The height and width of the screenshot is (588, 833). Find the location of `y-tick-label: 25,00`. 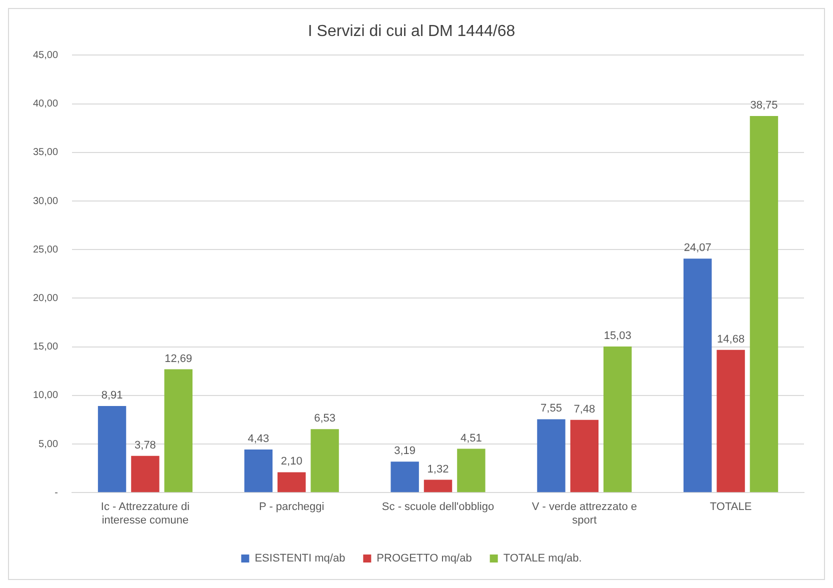

y-tick-label: 25,00 is located at coordinates (45, 250).